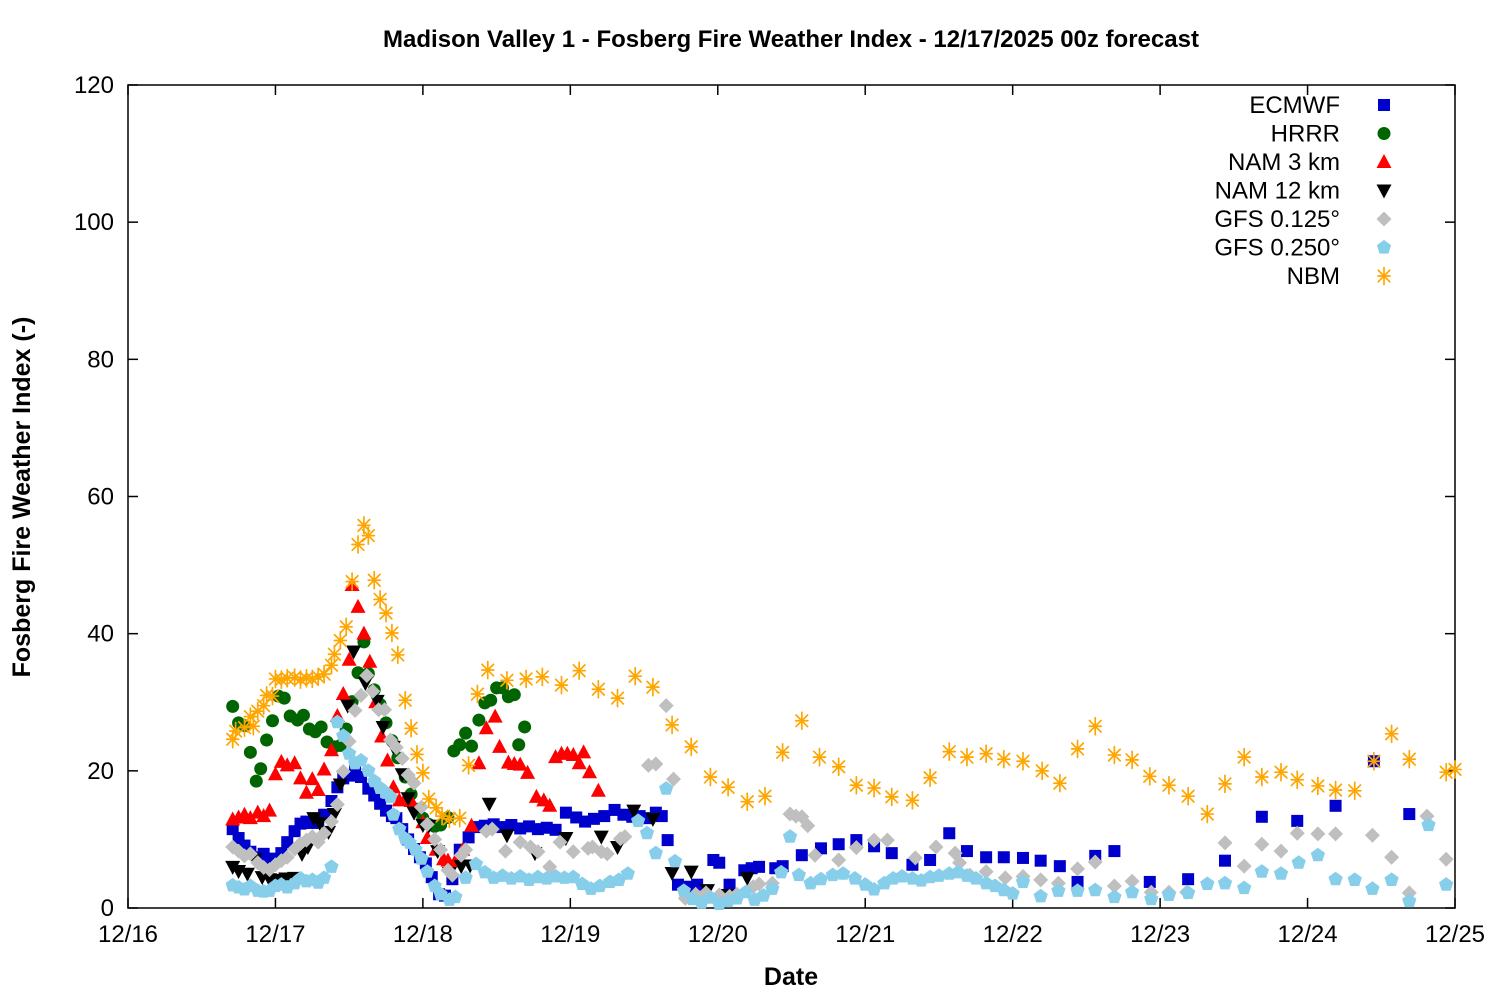 The height and width of the screenshot is (1000, 1500). Describe the element at coordinates (865, 934) in the screenshot. I see `x-tick-label: 12/21` at that location.